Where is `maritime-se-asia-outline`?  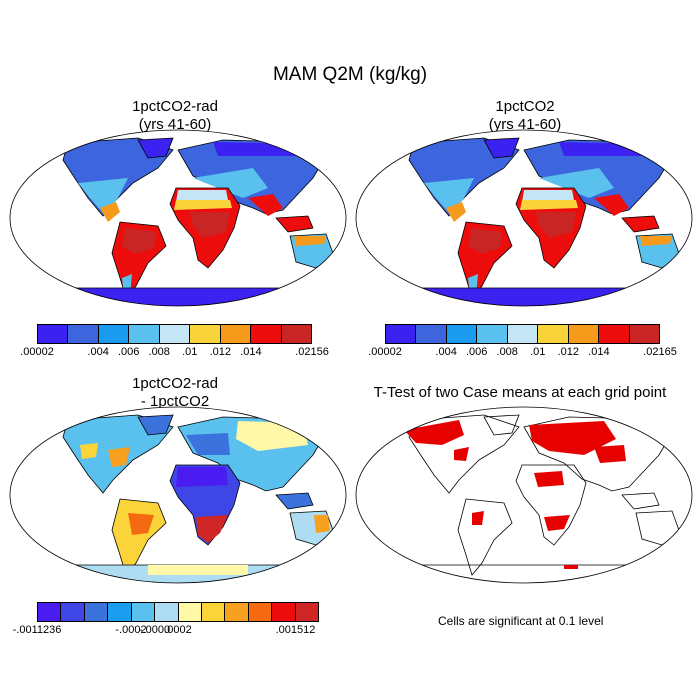
maritime-se-asia-outline is located at coordinates (640, 501).